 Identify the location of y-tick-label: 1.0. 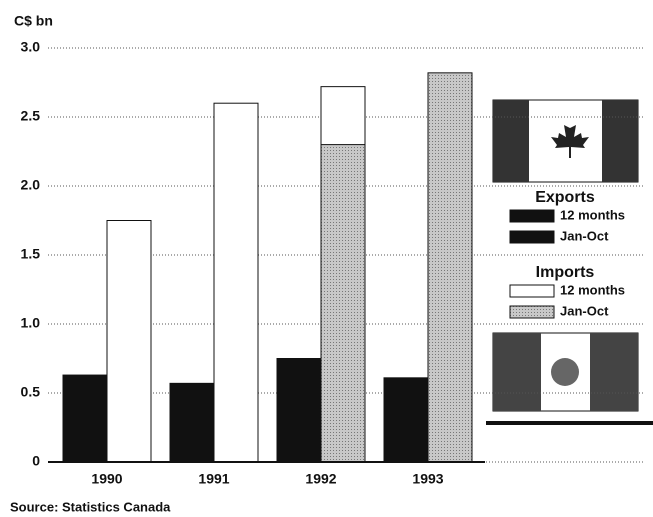
(31, 323).